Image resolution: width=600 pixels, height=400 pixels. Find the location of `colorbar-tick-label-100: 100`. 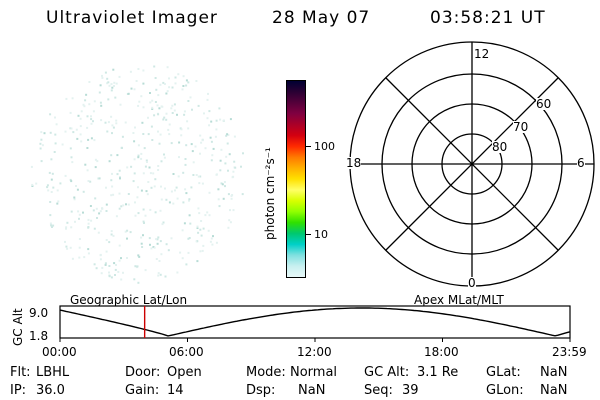

colorbar-tick-label-100: 100 is located at coordinates (324, 146).